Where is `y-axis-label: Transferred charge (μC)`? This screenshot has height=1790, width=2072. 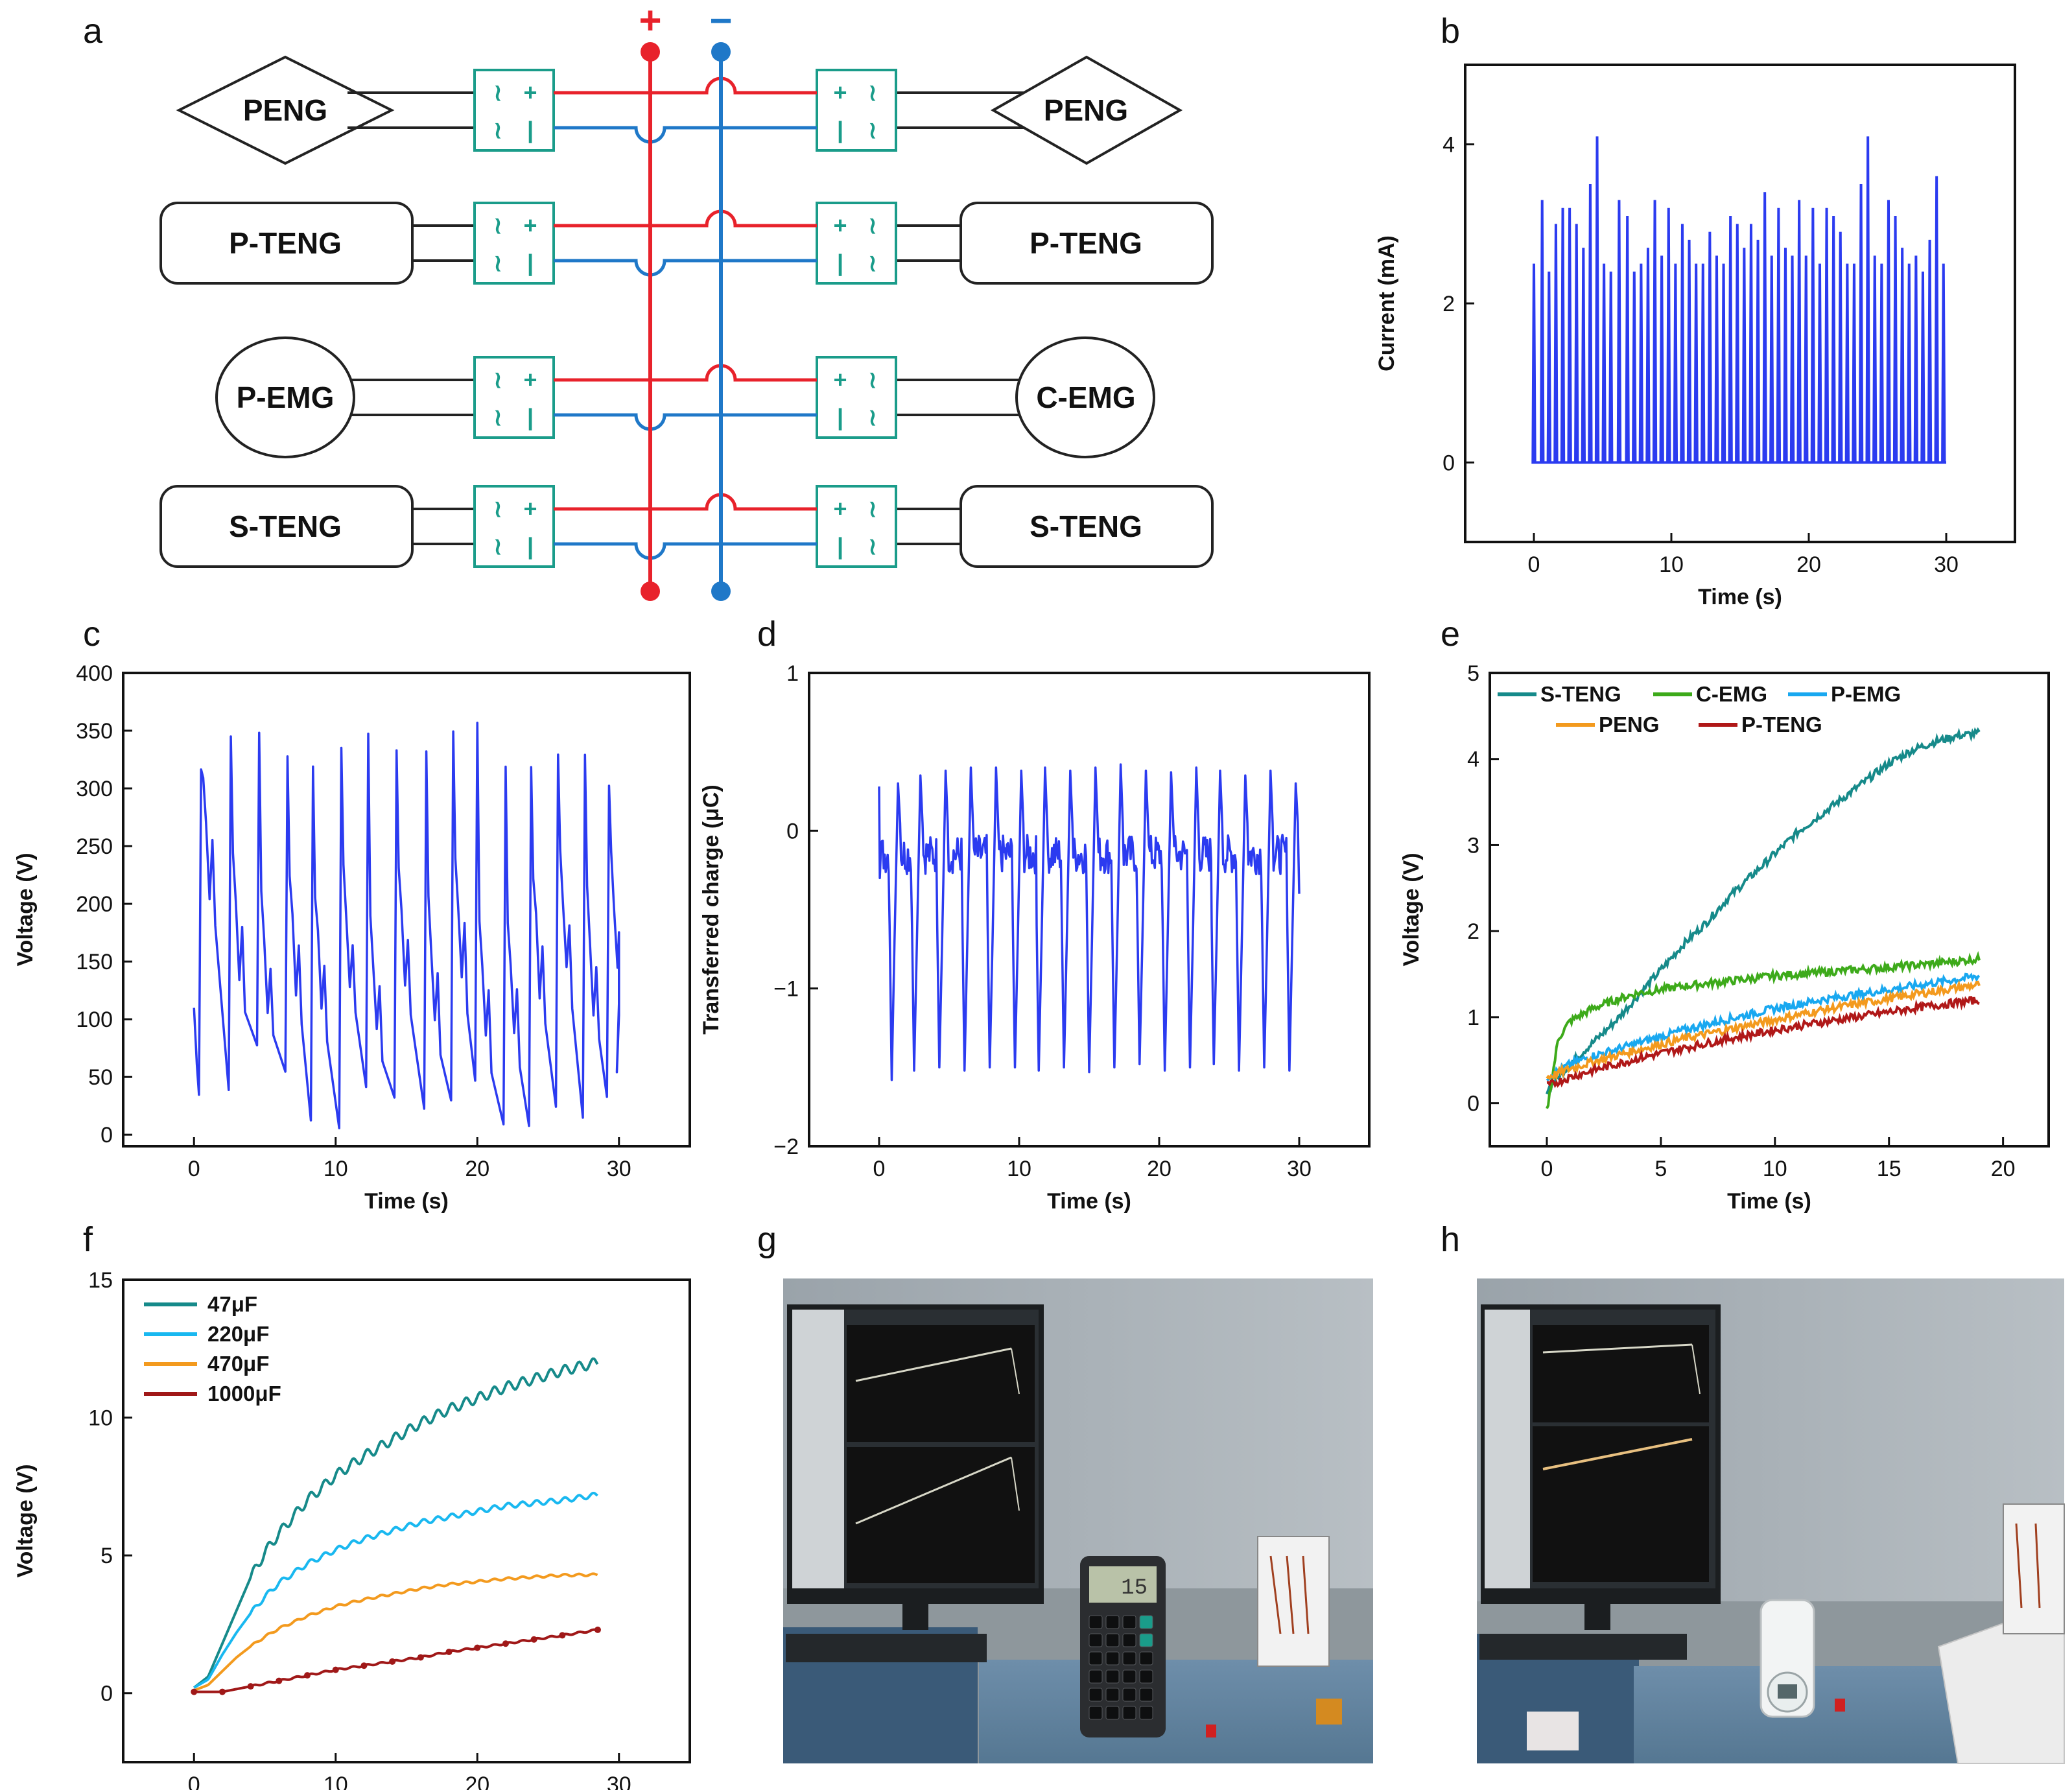
y-axis-label: Transferred charge (μC) is located at coordinates (711, 909).